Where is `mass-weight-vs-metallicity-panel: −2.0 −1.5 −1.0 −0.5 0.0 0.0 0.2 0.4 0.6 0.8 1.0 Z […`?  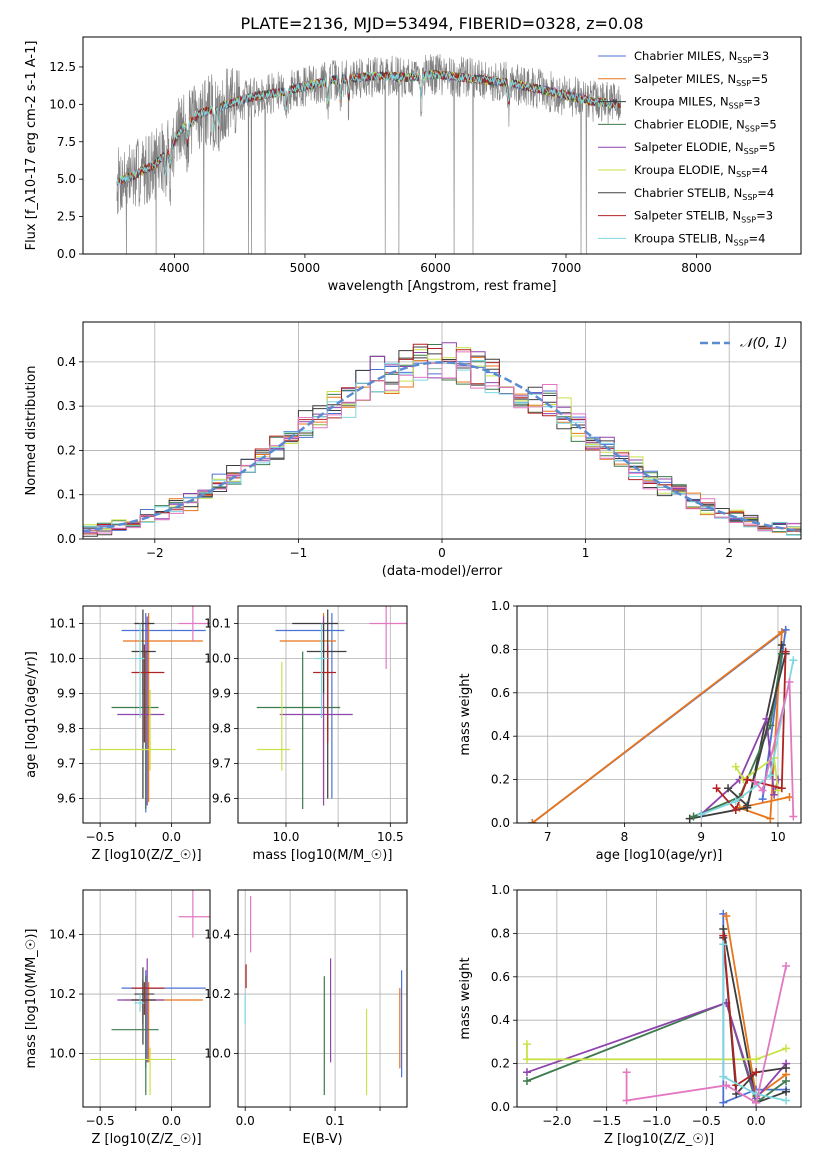 mass-weight-vs-metallicity-panel: −2.0 −1.5 −1.0 −0.5 0.0 0.0 0.2 0.4 0.6 0.8 1.0 Z [… is located at coordinates (630, 1015).